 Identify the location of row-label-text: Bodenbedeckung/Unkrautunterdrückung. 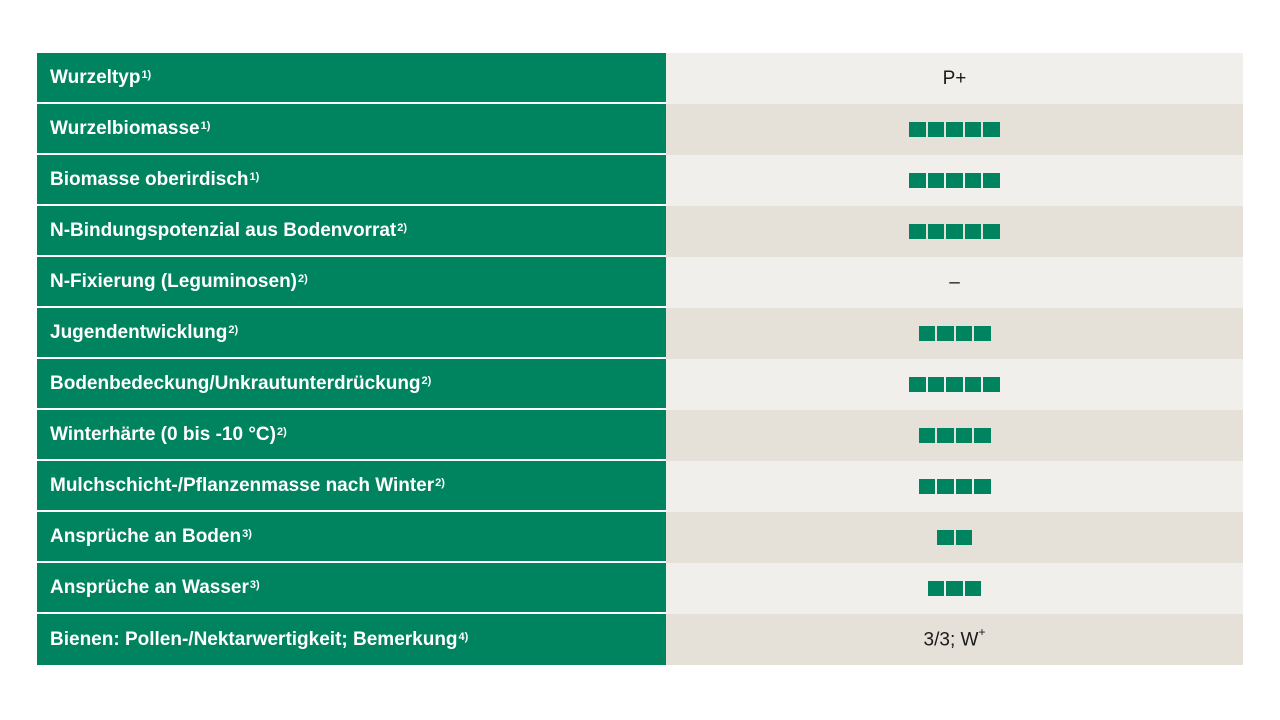
(235, 383).